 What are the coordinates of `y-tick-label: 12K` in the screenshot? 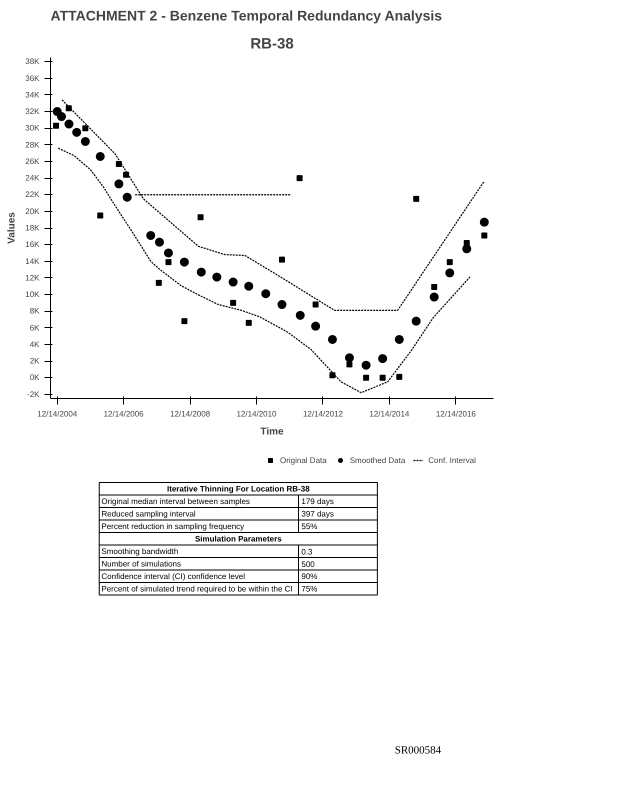 It's located at (32, 277).